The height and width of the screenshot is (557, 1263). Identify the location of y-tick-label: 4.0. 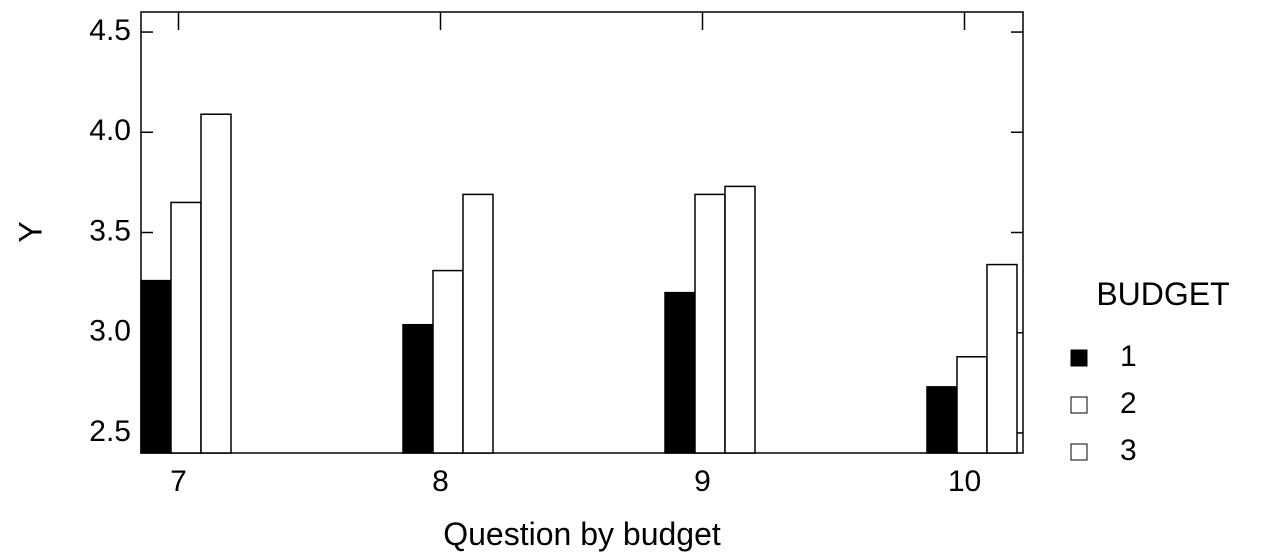
(110, 130).